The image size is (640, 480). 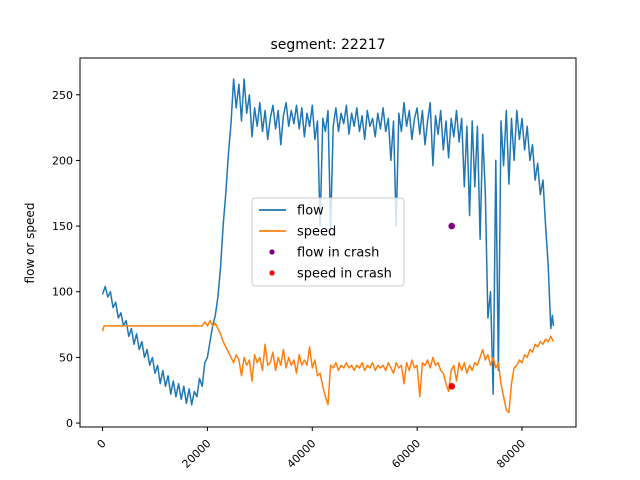 I want to click on y-tick-label: 250, so click(x=62, y=95).